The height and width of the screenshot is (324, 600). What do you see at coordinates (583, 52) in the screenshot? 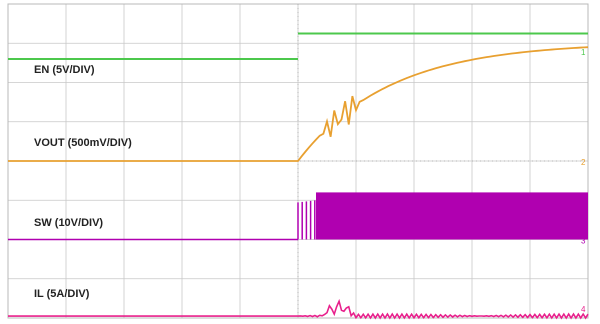
I see `channel-marker-1: 1` at bounding box center [583, 52].